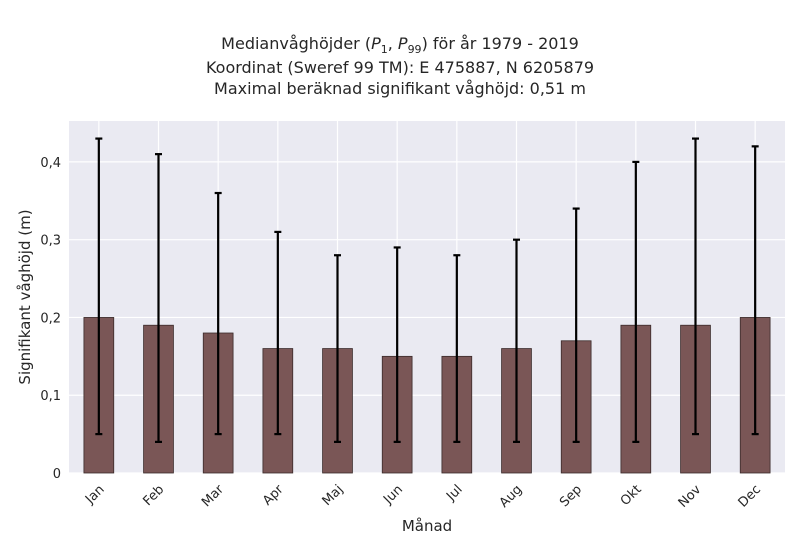 Image resolution: width=800 pixels, height=550 pixels. What do you see at coordinates (690, 496) in the screenshot?
I see `x-tick-label: Nov` at bounding box center [690, 496].